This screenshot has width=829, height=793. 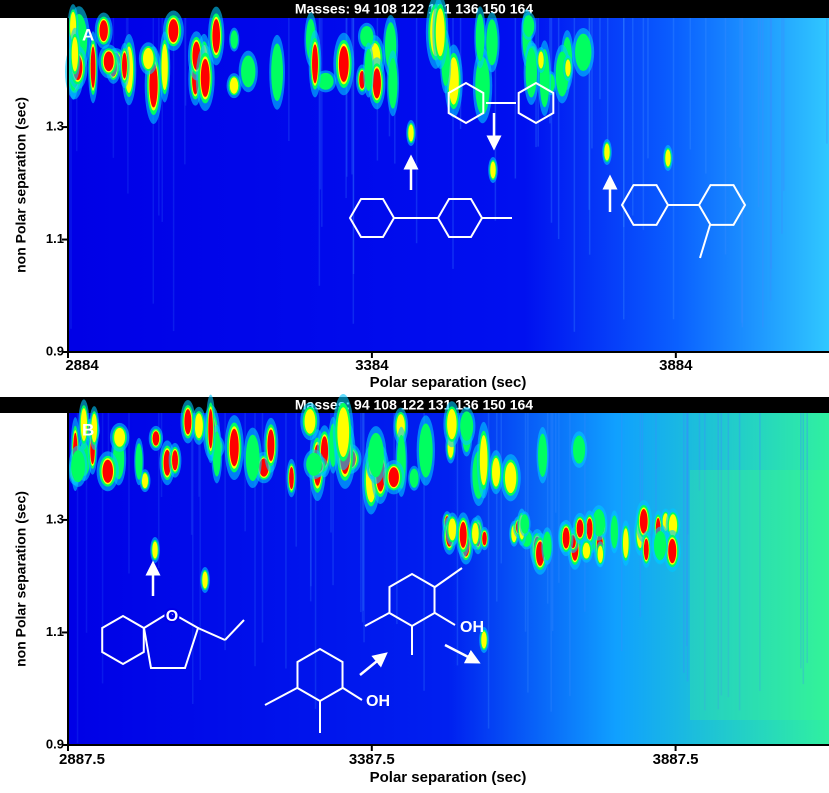 I want to click on atom-label: OH, so click(x=378, y=701).